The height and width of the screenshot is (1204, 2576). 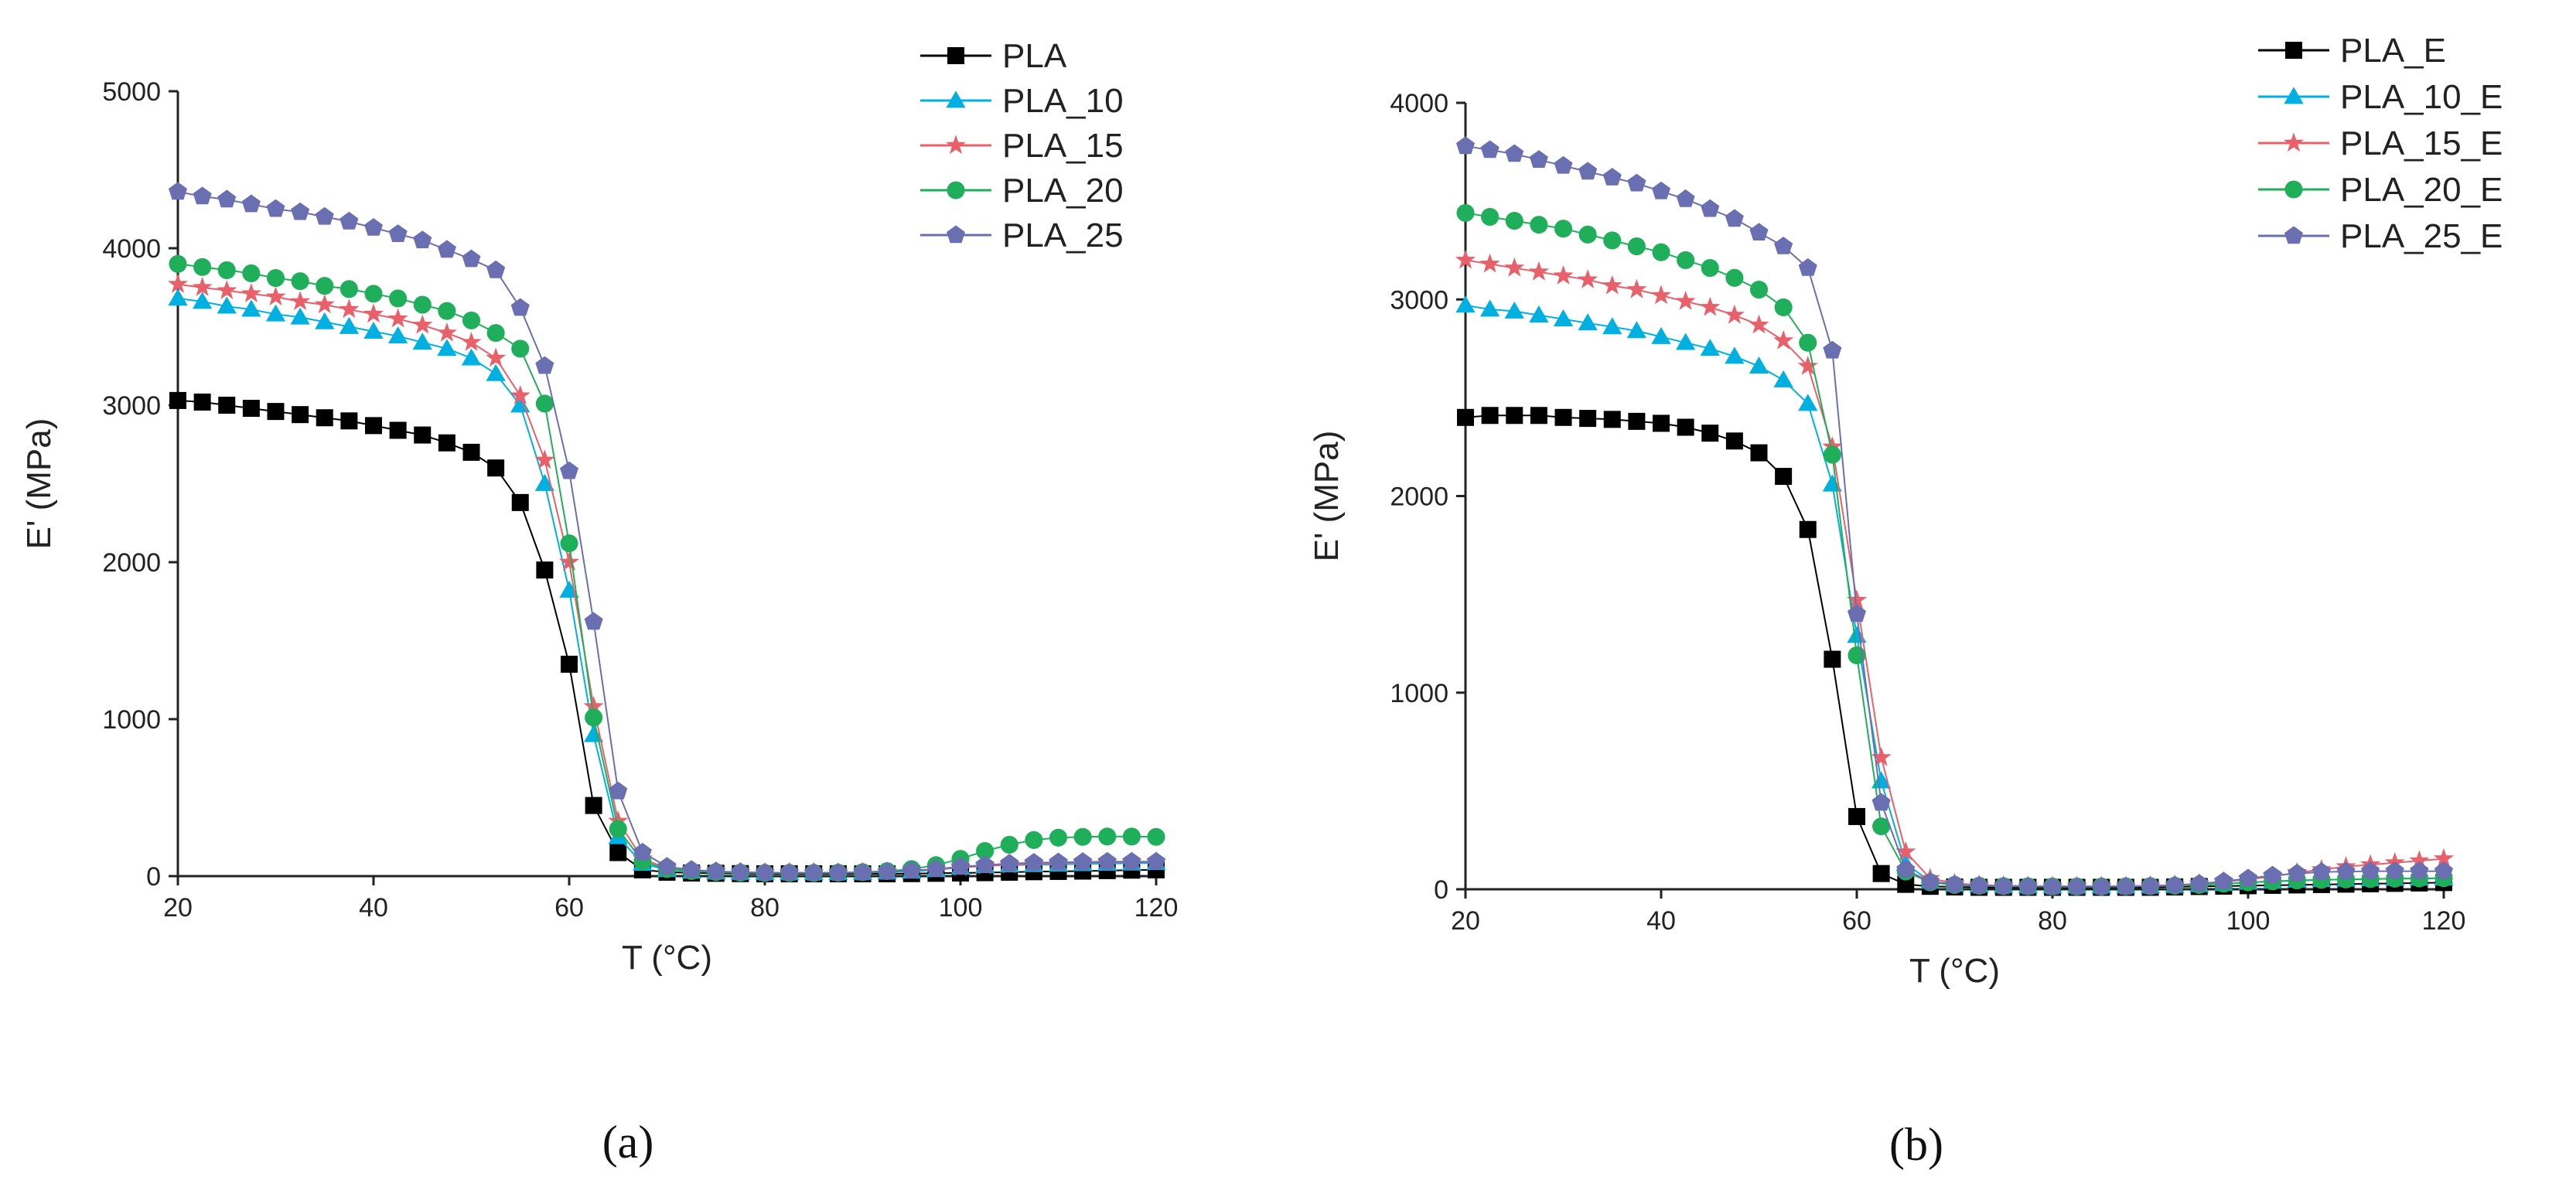 What do you see at coordinates (994, 56) in the screenshot?
I see `legend-entry: PLA` at bounding box center [994, 56].